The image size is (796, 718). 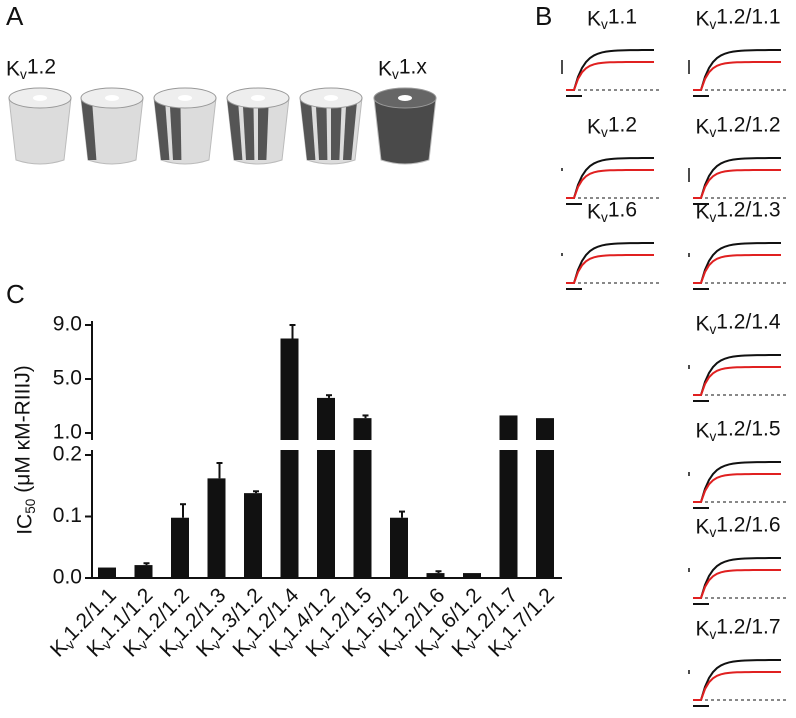 What do you see at coordinates (402, 68) in the screenshot?
I see `channel-label: Kv1.x` at bounding box center [402, 68].